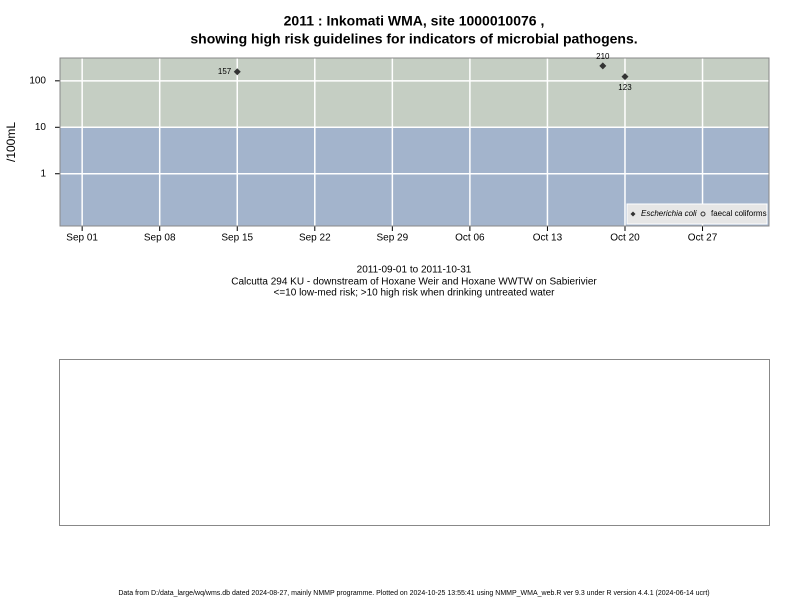 This screenshot has width=800, height=600. What do you see at coordinates (470, 238) in the screenshot?
I see `x-tick-label: Oct 06` at bounding box center [470, 238].